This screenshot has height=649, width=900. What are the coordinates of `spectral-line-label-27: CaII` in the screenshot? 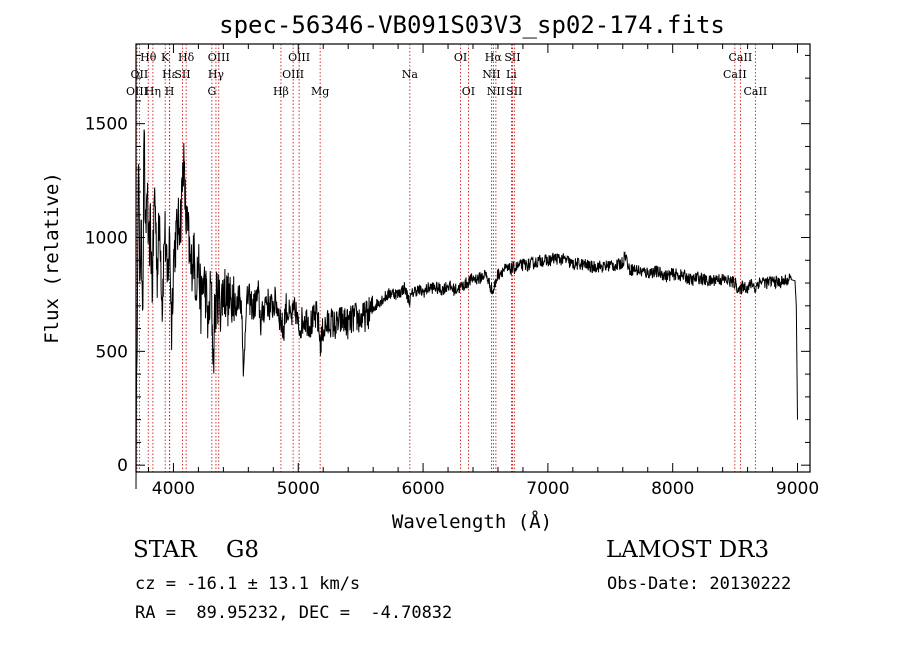 It's located at (756, 91).